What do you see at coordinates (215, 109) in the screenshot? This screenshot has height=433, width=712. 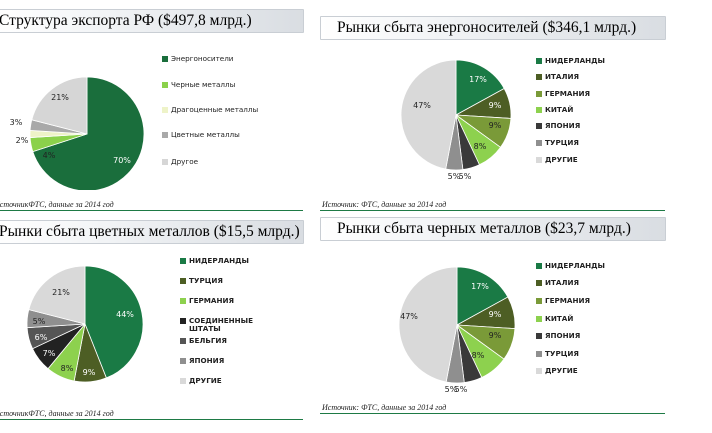 I see `legend-label: Драгоценные металлы` at bounding box center [215, 109].